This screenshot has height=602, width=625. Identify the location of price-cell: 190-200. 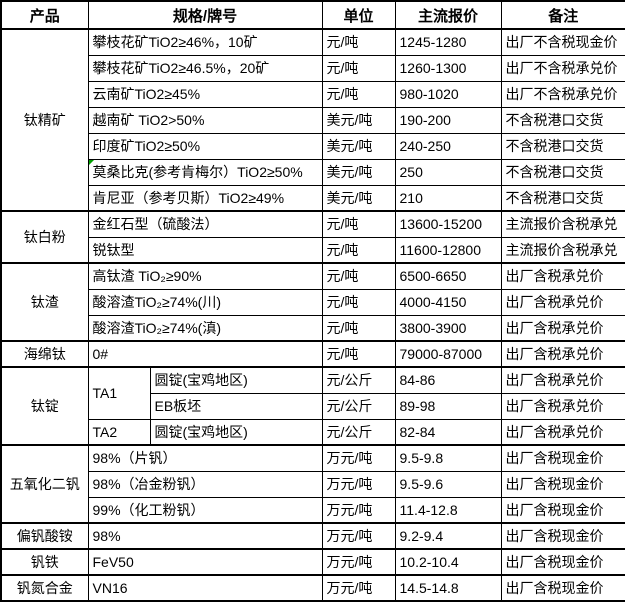
(448, 120).